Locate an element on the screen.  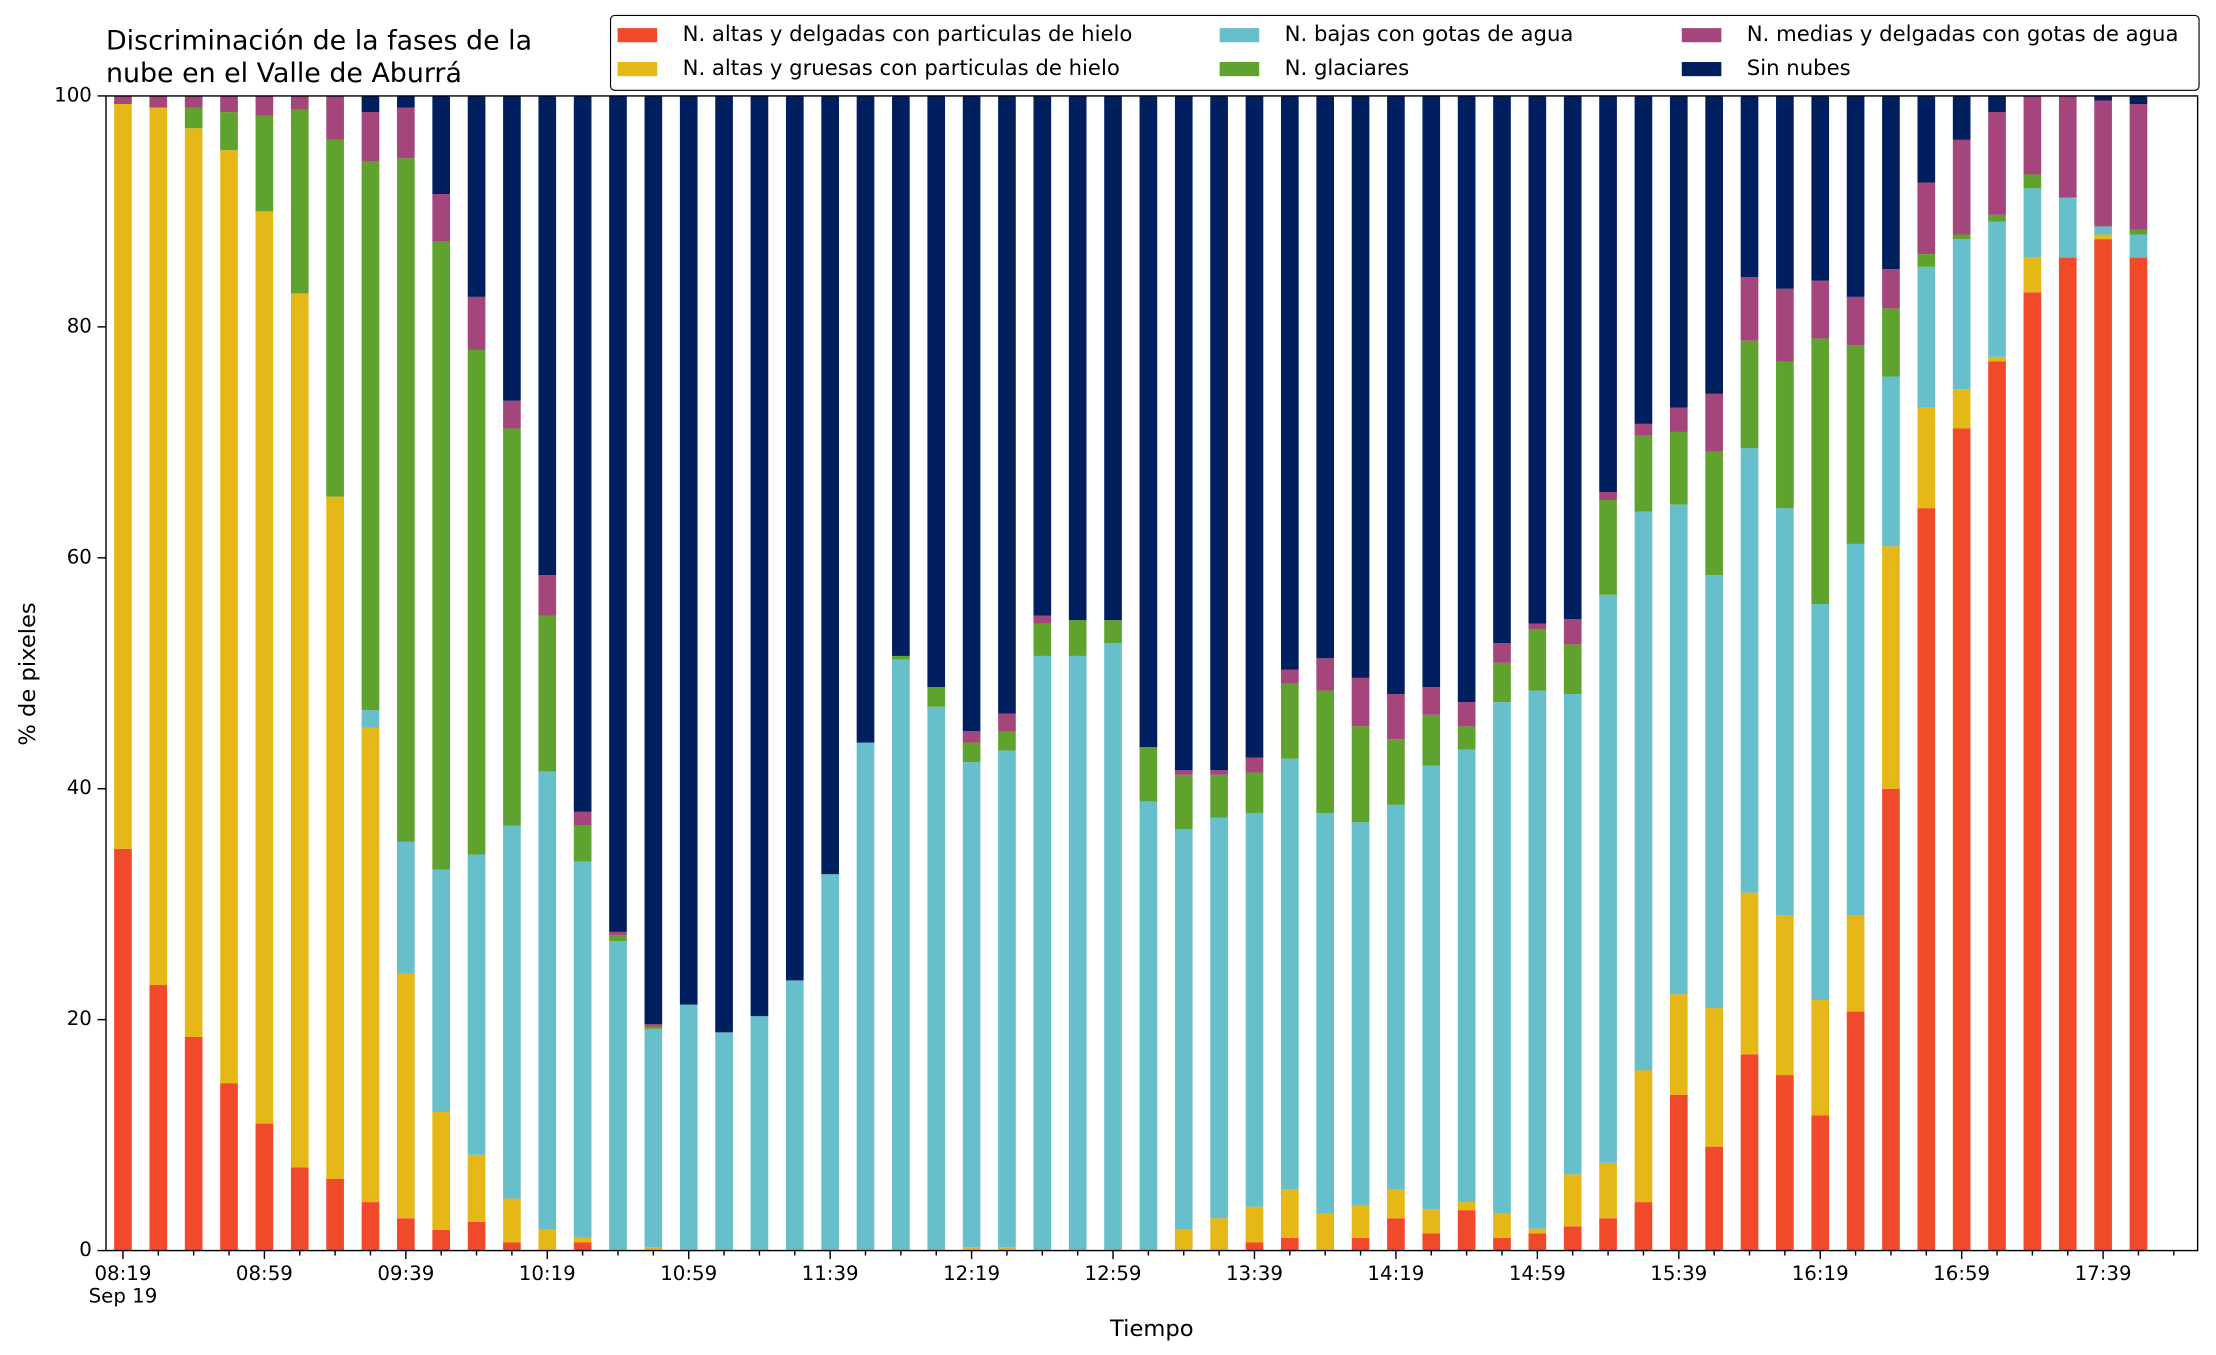
x-tick-label: 16:19 is located at coordinates (1820, 1273).